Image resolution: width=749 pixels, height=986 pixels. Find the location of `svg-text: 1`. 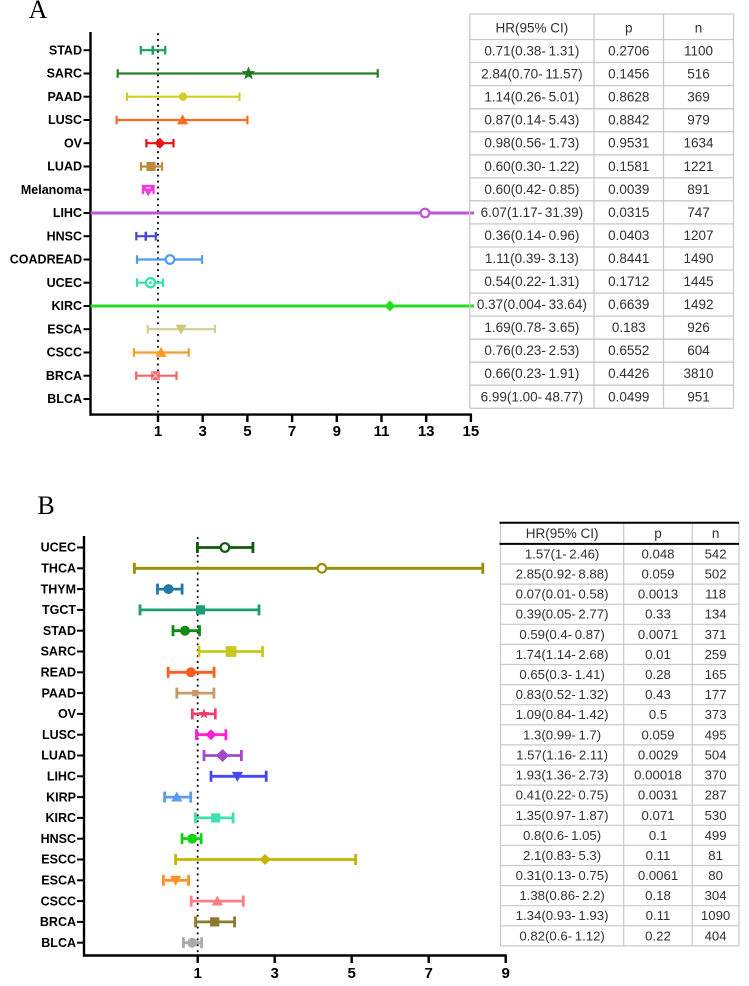

svg-text: 1 is located at coordinates (198, 973).